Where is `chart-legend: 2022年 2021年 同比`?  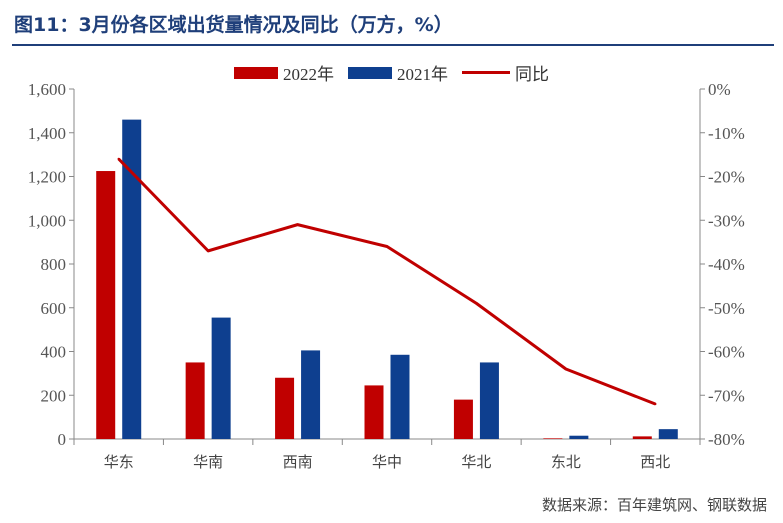
chart-legend: 2022年 2021年 同比 is located at coordinates (391, 72).